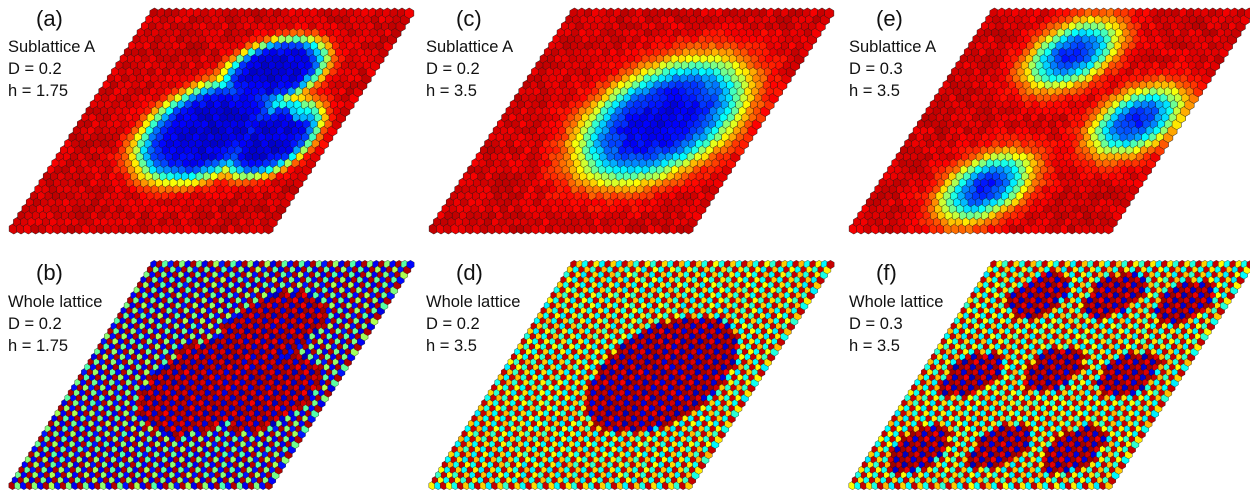 The height and width of the screenshot is (495, 1250). I want to click on panel-a-lattice, so click(211, 121).